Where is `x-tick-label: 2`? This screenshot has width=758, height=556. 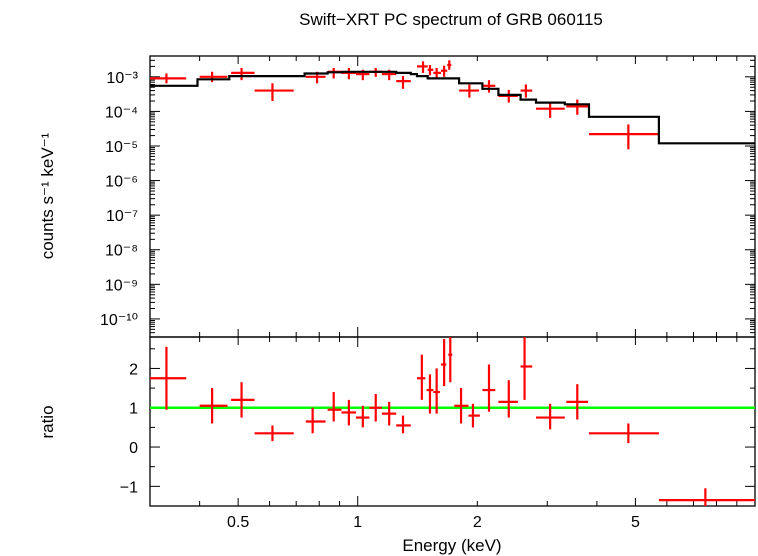
x-tick-label: 2 is located at coordinates (477, 522).